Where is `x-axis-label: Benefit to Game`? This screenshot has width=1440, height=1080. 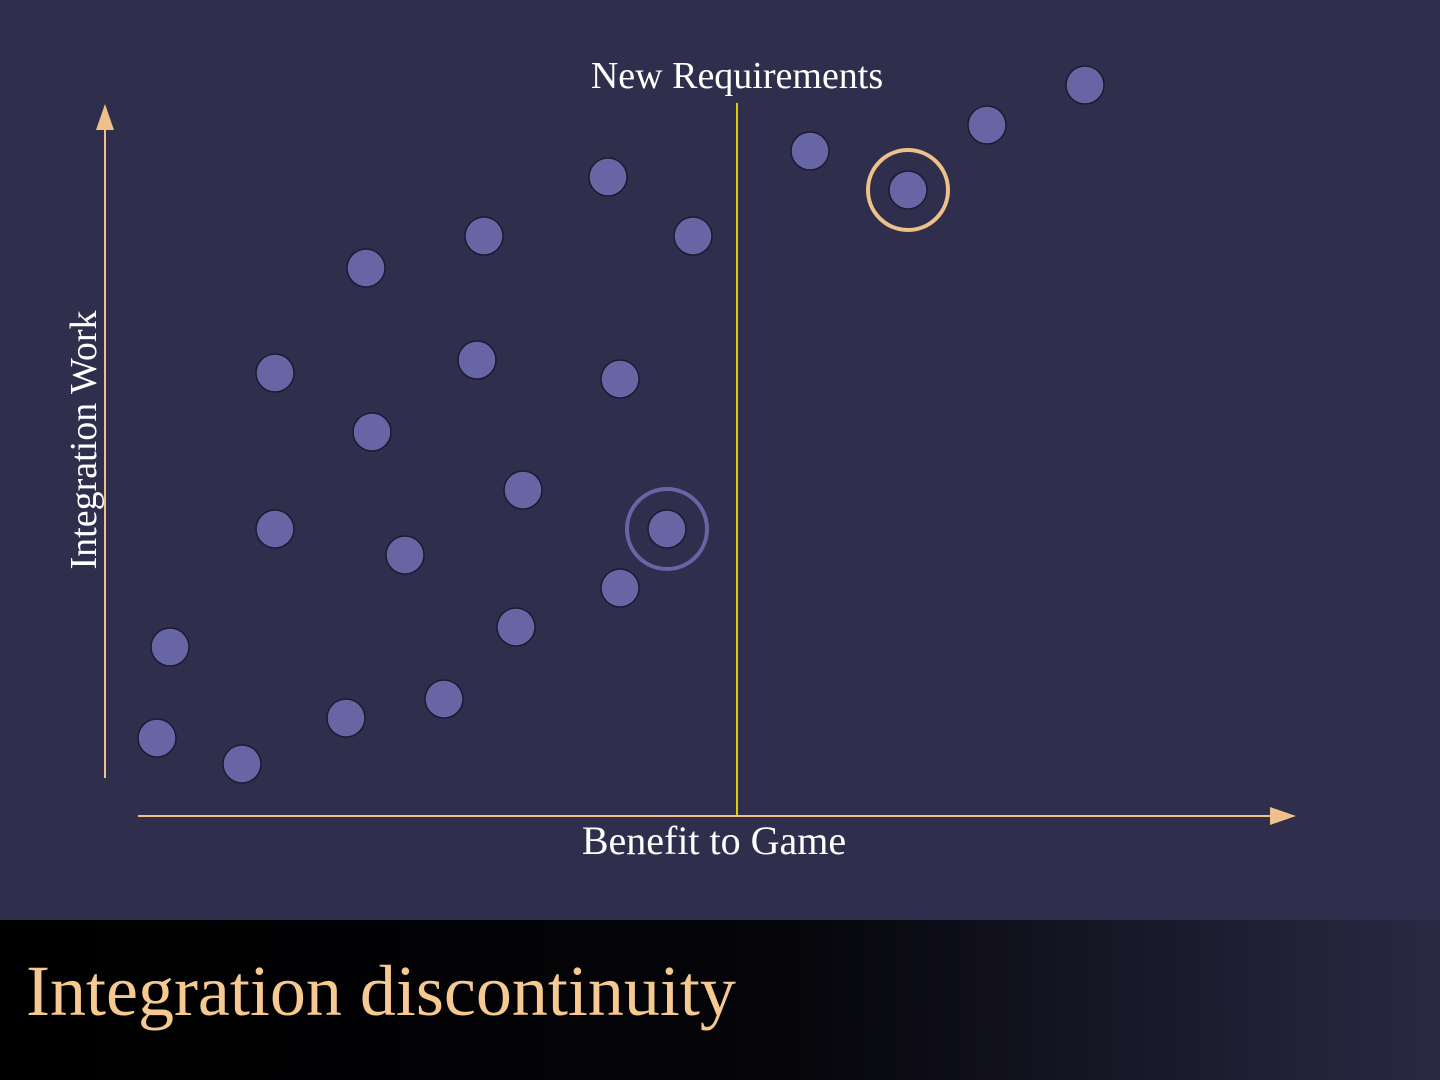
x-axis-label: Benefit to Game is located at coordinates (714, 840).